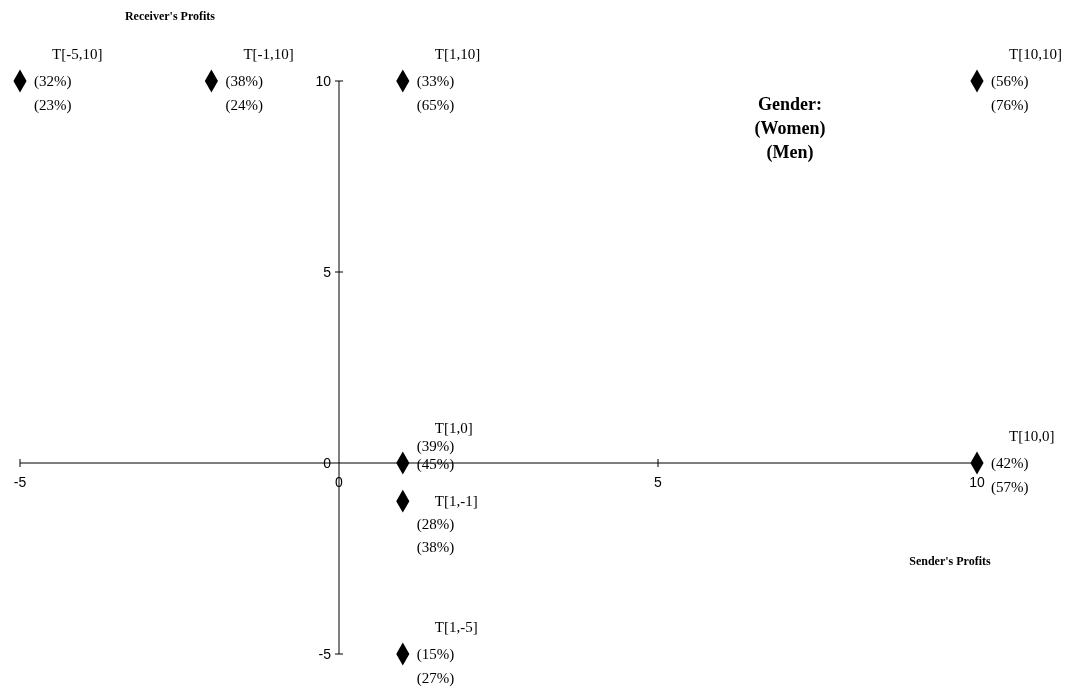 The height and width of the screenshot is (688, 1082). I want to click on annotation: T[-5,10], so click(77, 54).